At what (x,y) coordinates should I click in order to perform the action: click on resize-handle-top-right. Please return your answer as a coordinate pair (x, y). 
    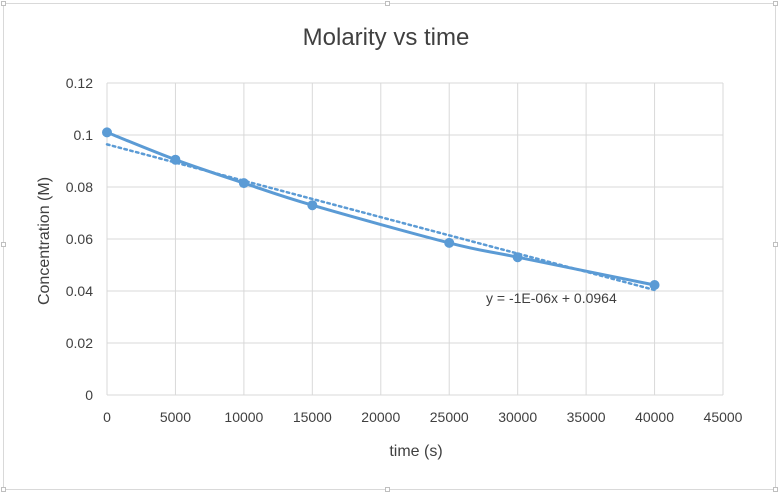
    Looking at the image, I should click on (775, 3).